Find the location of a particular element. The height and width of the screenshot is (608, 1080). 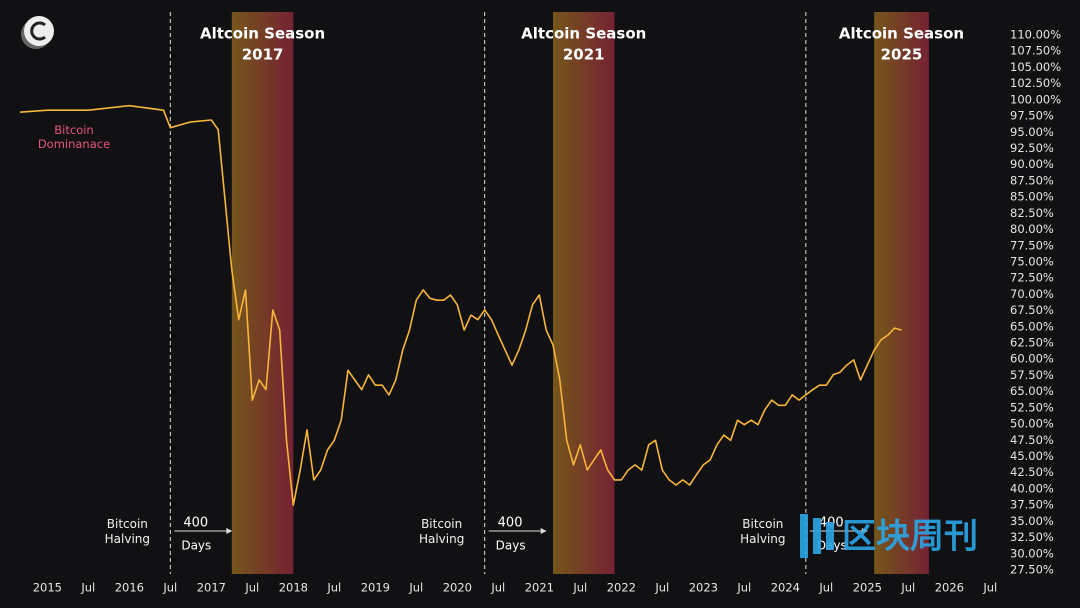

y-tick-label: 47.50% is located at coordinates (1032, 440).